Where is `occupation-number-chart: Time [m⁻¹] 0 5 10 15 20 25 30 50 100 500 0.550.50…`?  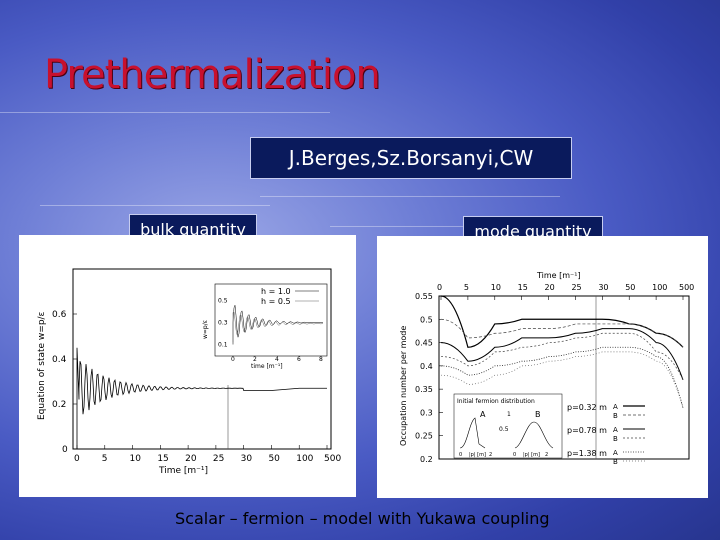
occupation-number-chart: Time [m⁻¹] 0 5 10 15 20 25 30 50 100 500 0.550.50… is located at coordinates (546, 368).